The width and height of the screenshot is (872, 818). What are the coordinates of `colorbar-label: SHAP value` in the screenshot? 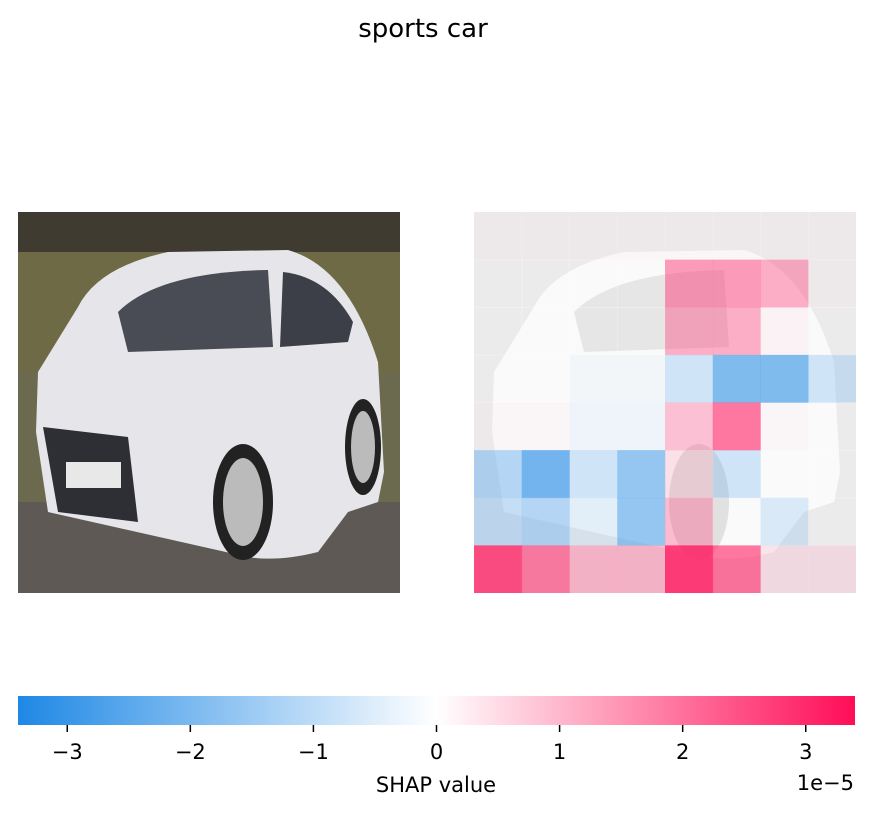 It's located at (436, 785).